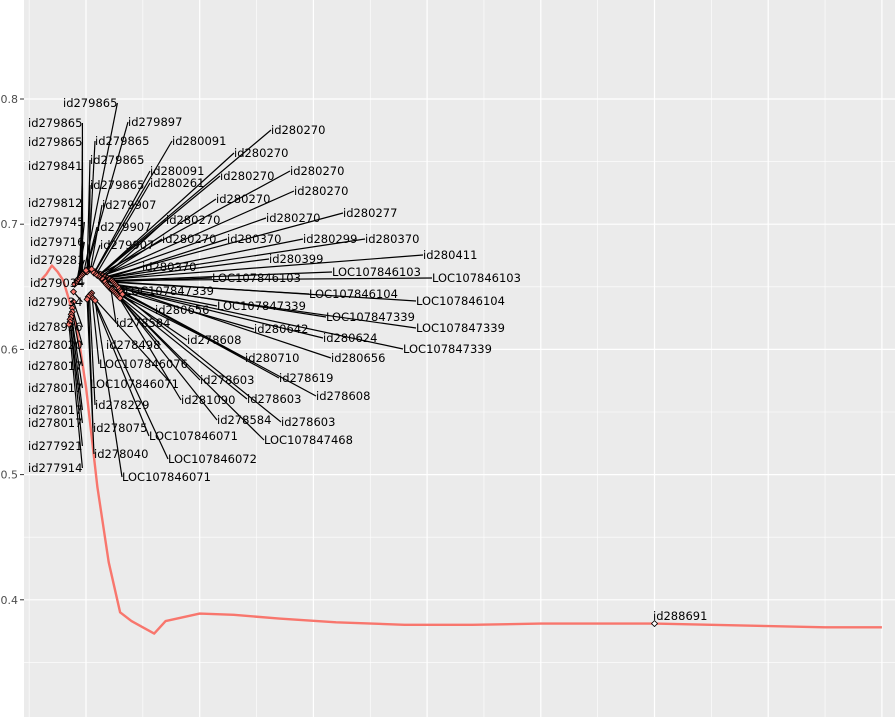 Image resolution: width=895 pixels, height=717 pixels. What do you see at coordinates (306, 378) in the screenshot?
I see `point-label: id278619` at bounding box center [306, 378].